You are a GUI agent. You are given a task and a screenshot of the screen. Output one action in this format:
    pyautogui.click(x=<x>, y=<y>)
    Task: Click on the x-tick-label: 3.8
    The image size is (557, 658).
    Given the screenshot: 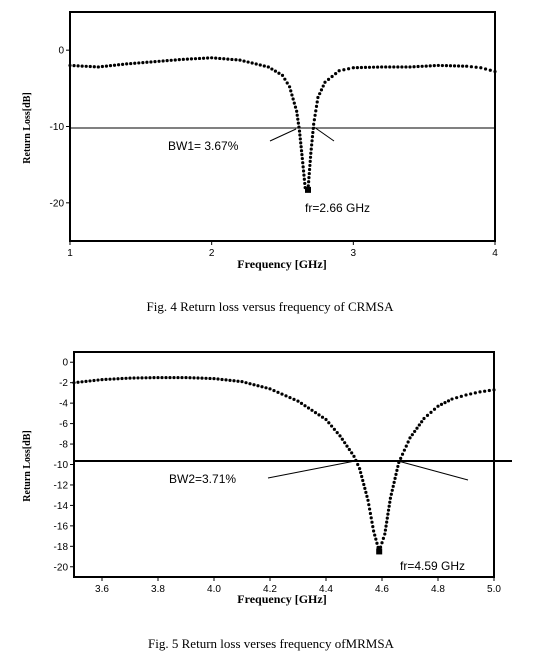 What is the action you would take?
    pyautogui.click(x=158, y=589)
    